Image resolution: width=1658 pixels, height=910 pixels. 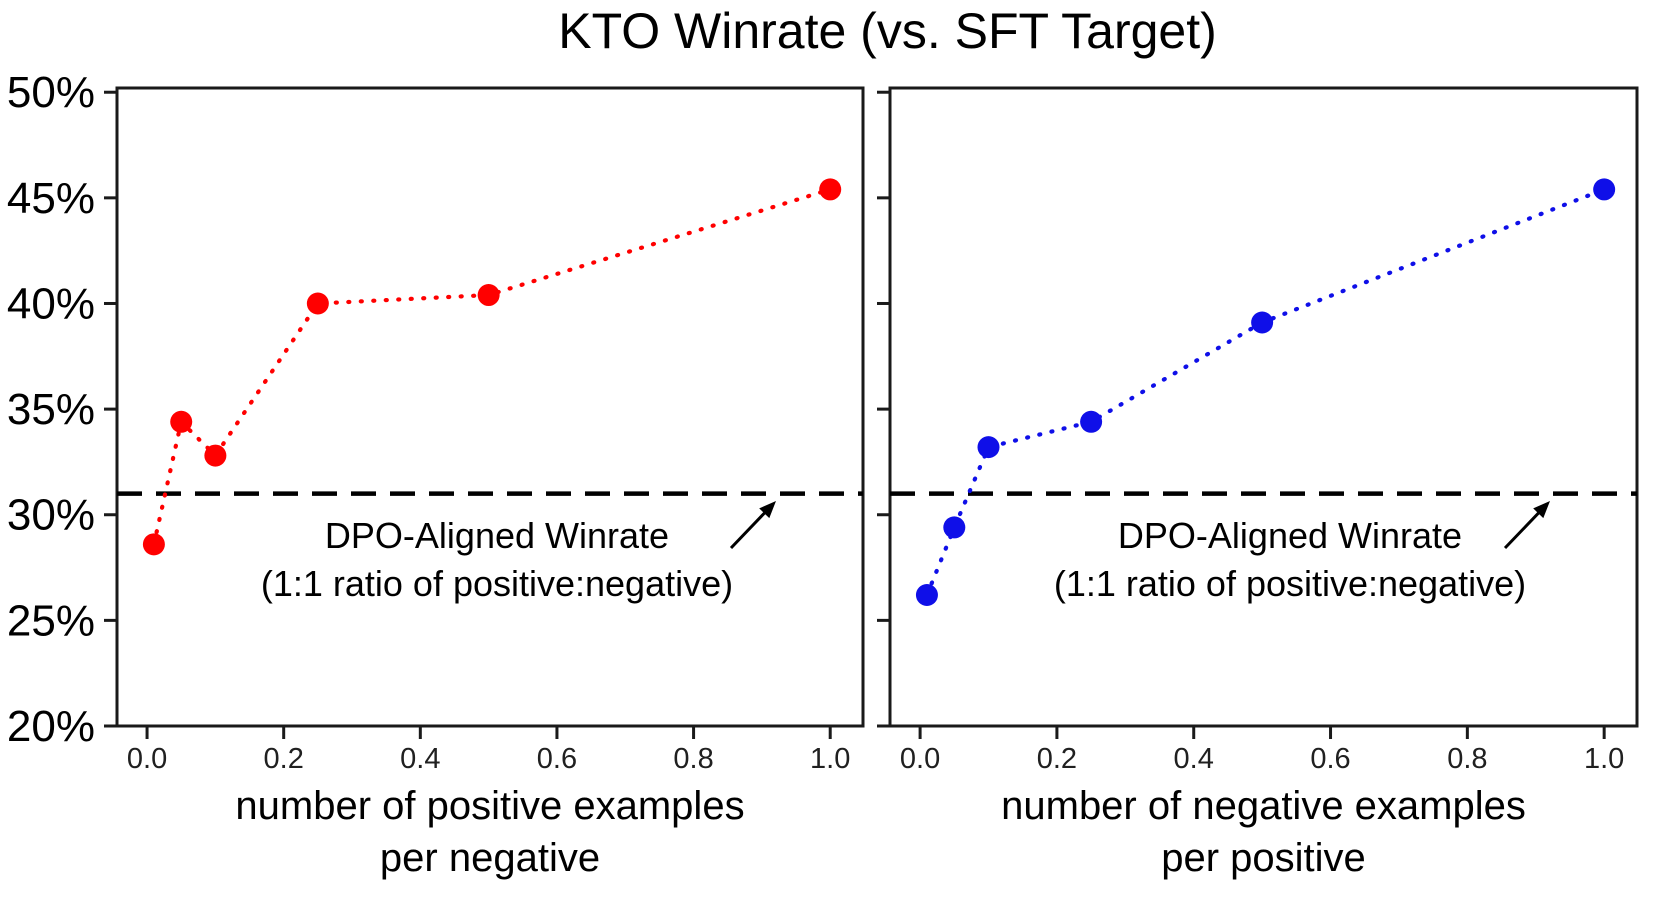 I want to click on x-axis-label-line1: number of positive examples, so click(x=490, y=806).